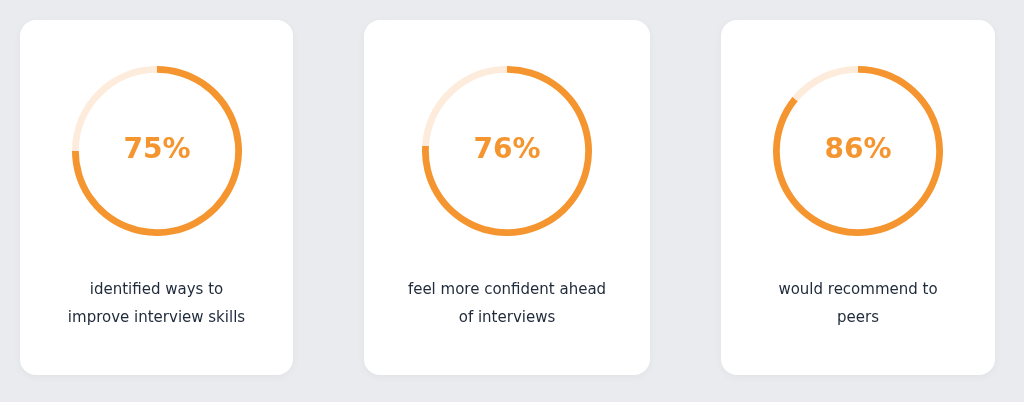 The height and width of the screenshot is (402, 1024). What do you see at coordinates (156, 149) in the screenshot?
I see `data-label: 75%` at bounding box center [156, 149].